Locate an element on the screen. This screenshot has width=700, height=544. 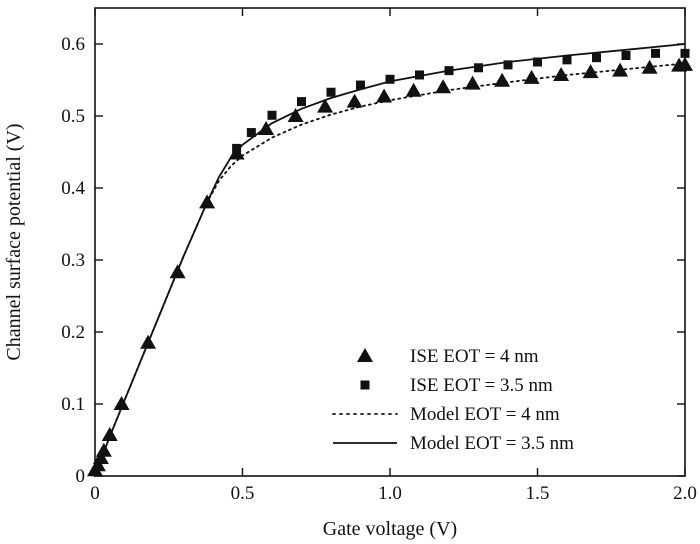
y-tick-label: 0.4 is located at coordinates (73, 188).